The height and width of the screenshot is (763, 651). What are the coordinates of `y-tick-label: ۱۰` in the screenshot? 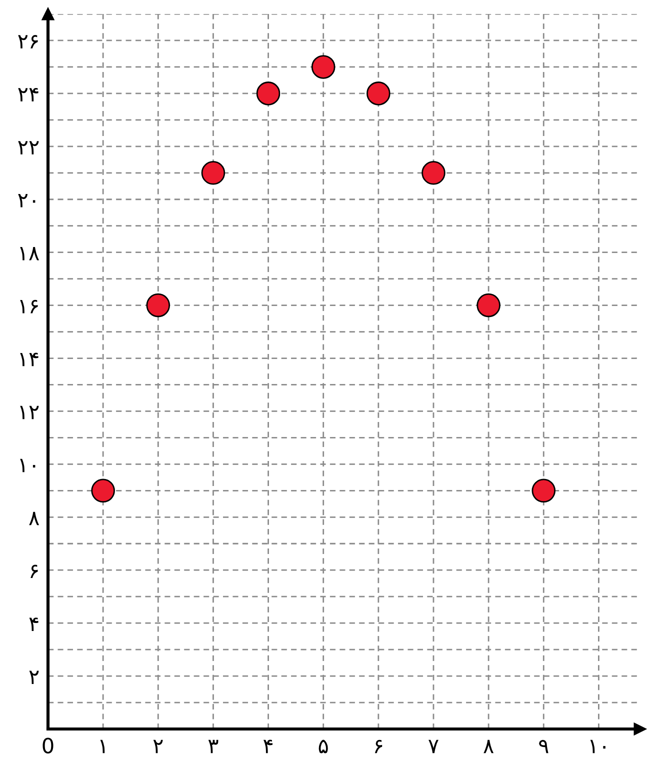 It's located at (28, 465).